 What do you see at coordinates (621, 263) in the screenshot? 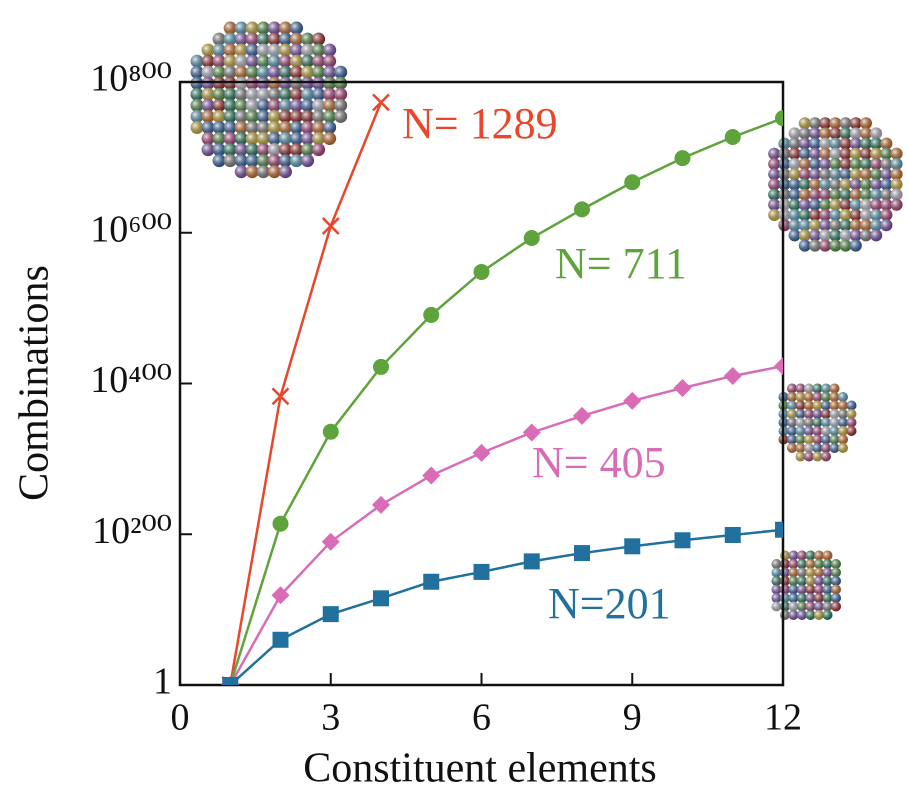
I see `series-label: N= 711` at bounding box center [621, 263].